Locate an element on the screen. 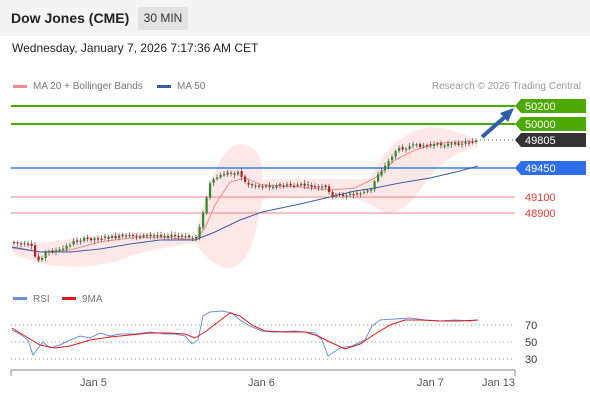 The image size is (590, 400). tag-49805: 49805 is located at coordinates (550, 140).